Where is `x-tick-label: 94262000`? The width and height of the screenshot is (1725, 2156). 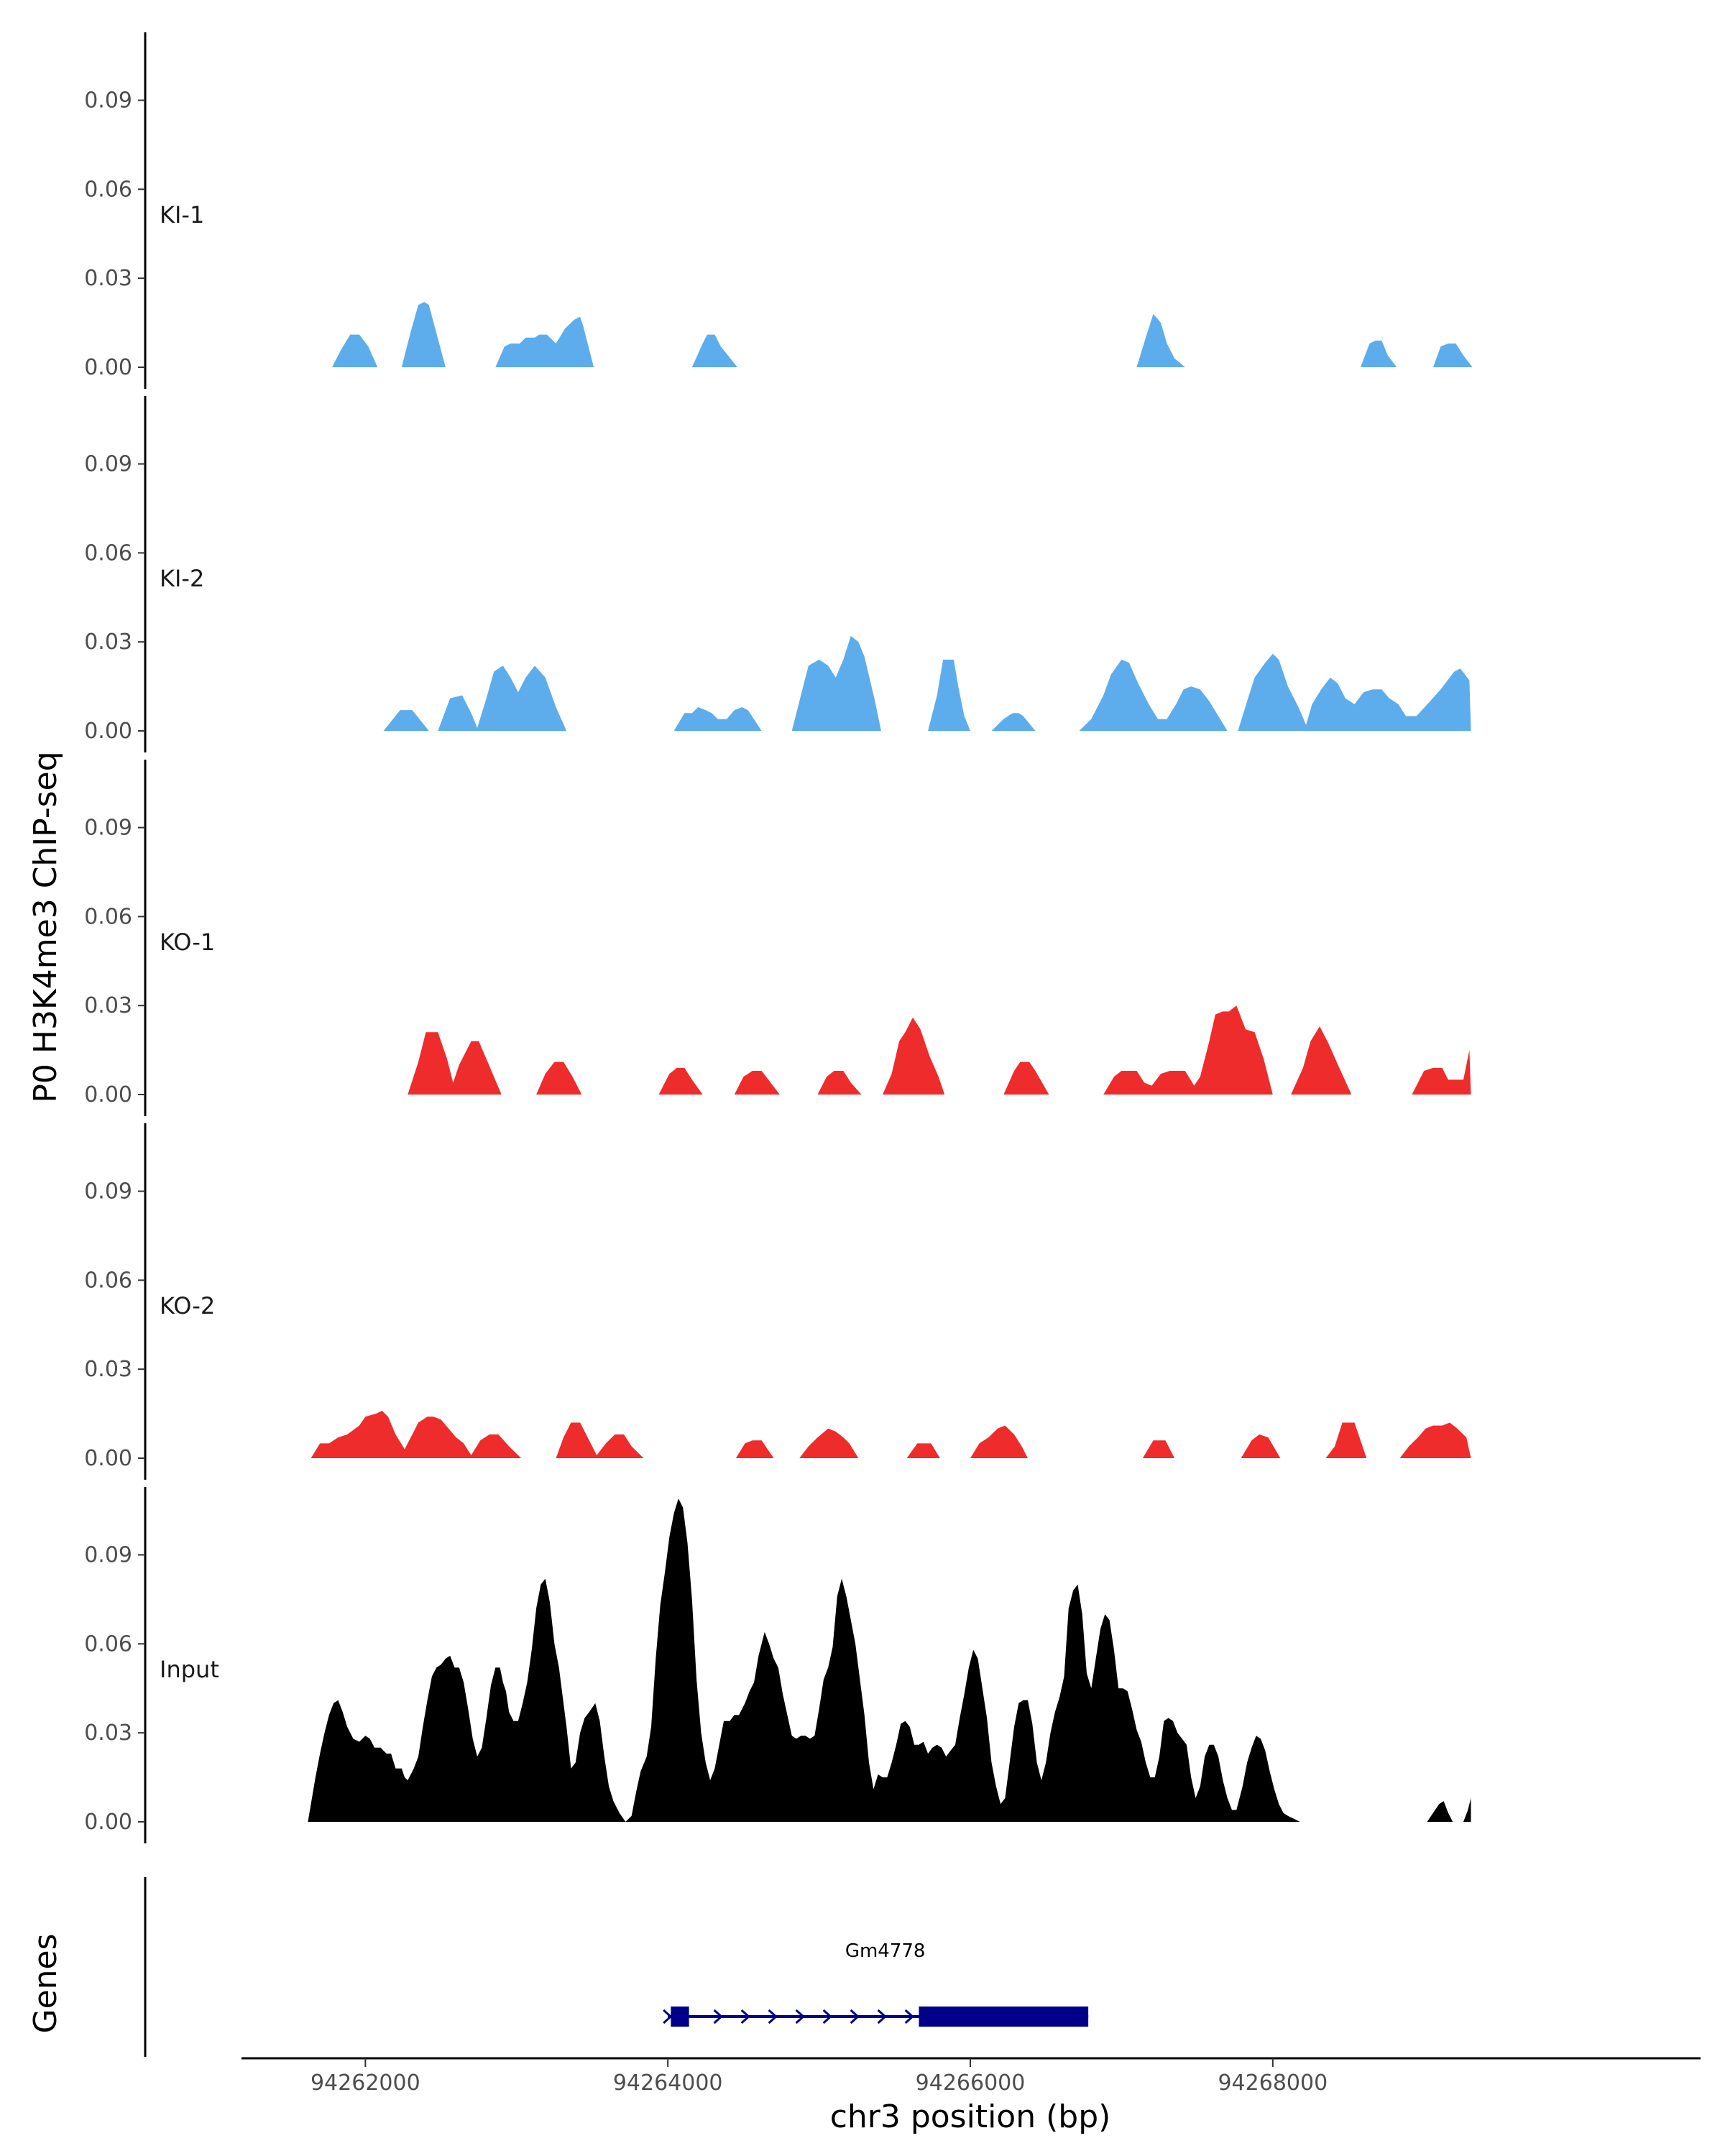 x-tick-label: 94262000 is located at coordinates (365, 2083).